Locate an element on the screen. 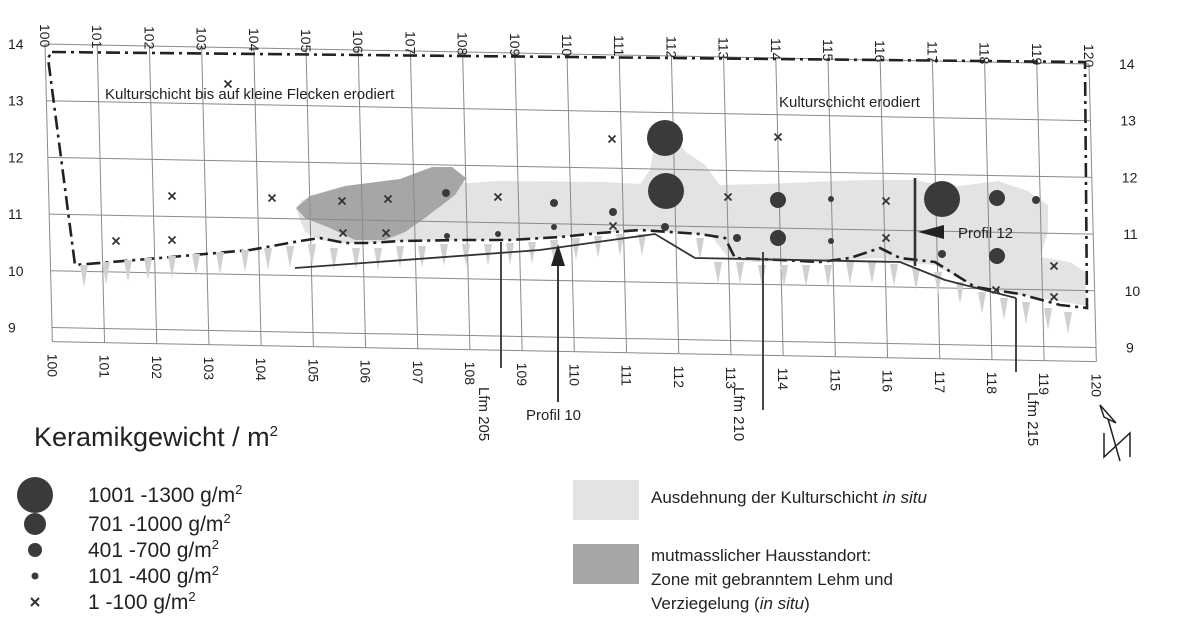  axis-left-label: 14 is located at coordinates (16, 44).